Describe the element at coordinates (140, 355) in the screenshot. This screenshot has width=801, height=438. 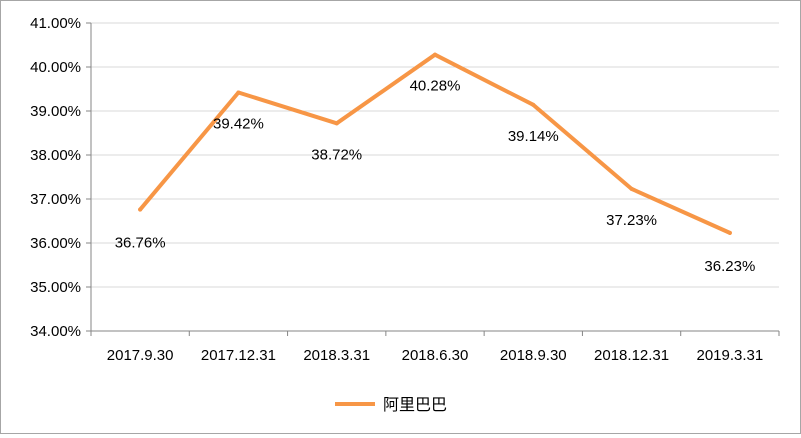
I see `x-tick-label: 2017.9.30` at that location.